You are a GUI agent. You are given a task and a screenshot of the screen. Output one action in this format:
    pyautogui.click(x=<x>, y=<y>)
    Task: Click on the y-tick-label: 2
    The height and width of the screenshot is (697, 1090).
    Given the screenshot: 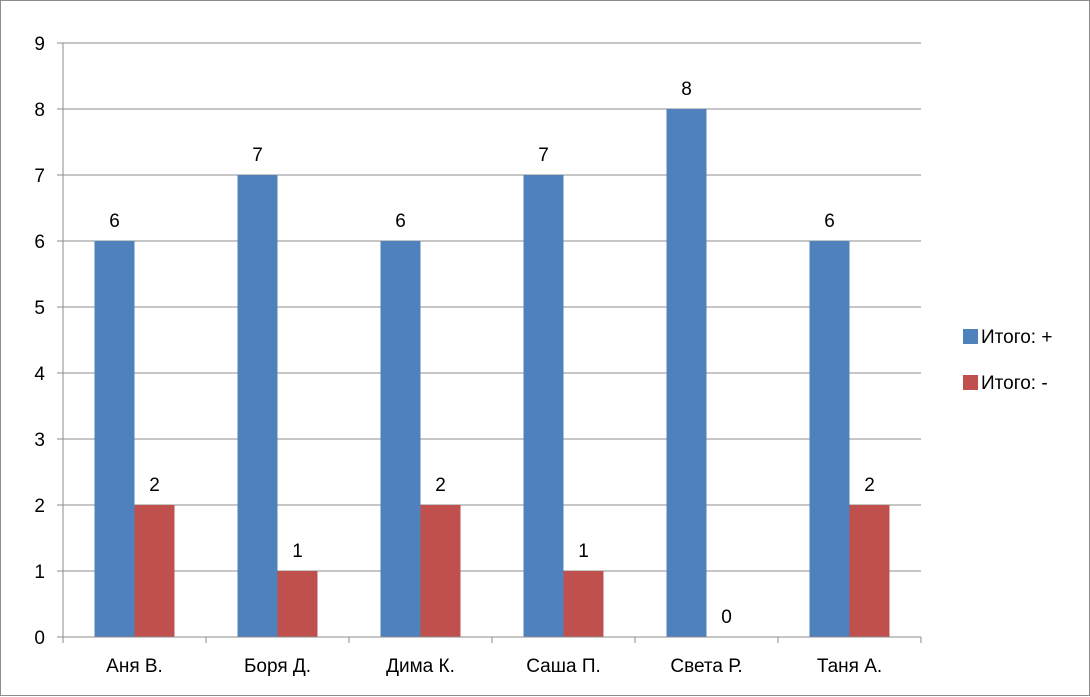 What is the action you would take?
    pyautogui.click(x=39, y=506)
    